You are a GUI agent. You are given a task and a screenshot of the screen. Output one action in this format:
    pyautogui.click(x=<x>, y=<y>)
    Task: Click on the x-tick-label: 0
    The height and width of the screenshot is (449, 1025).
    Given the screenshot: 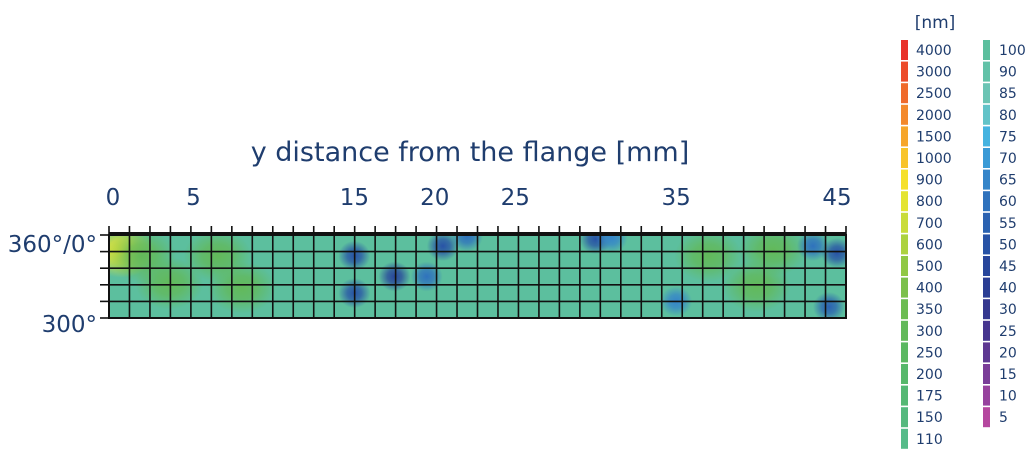 What is the action you would take?
    pyautogui.click(x=113, y=198)
    